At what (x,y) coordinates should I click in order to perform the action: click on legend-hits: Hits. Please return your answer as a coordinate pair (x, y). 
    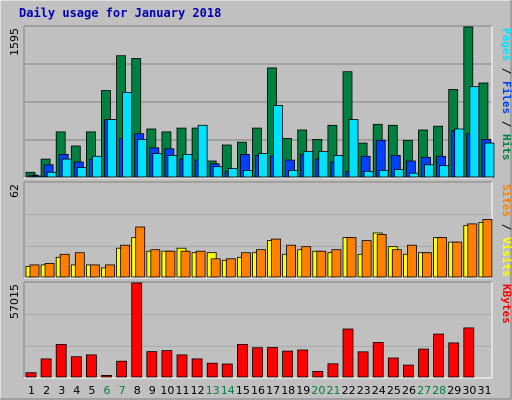
    Looking at the image, I should click on (506, 147).